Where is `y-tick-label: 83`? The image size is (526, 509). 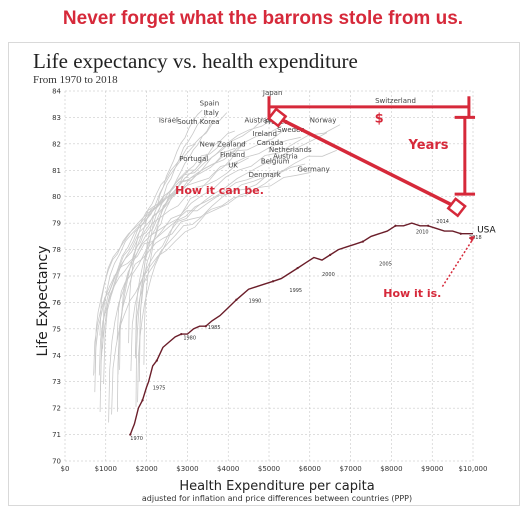 y-tick-label: 83 is located at coordinates (56, 118).